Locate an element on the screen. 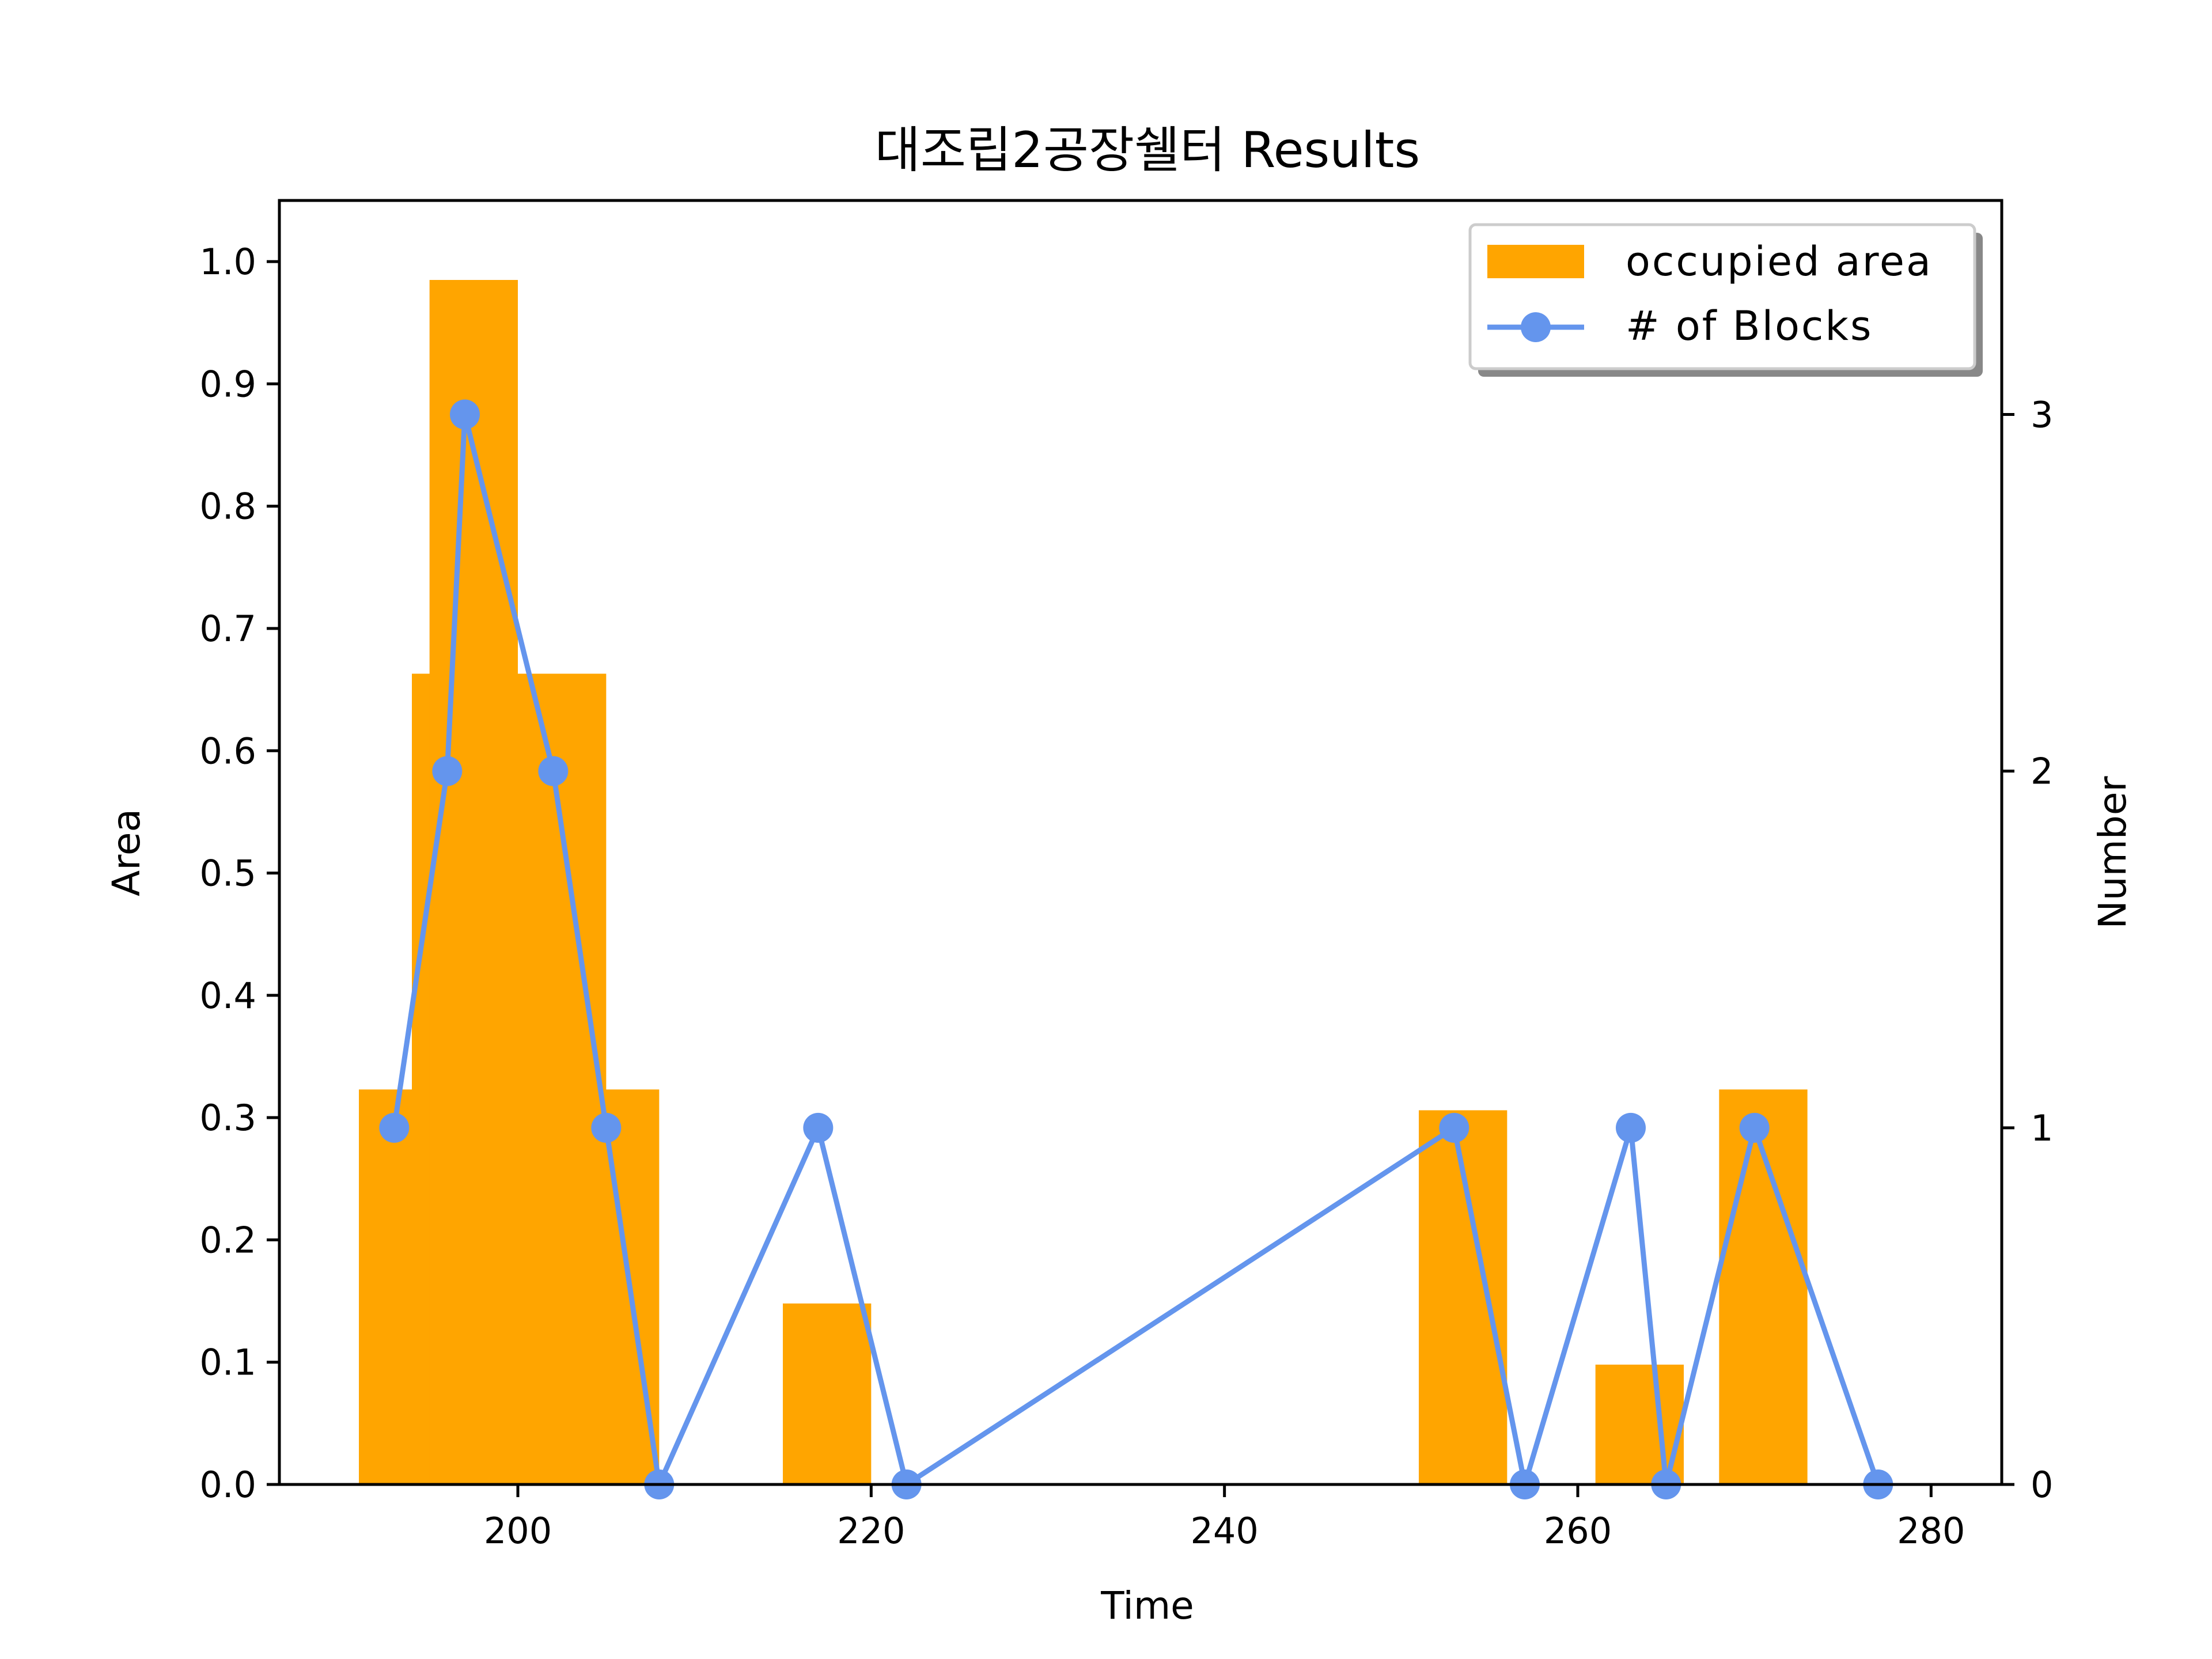 The image size is (2212, 1659). y-tick-label-3: 0.3 is located at coordinates (227, 1118).